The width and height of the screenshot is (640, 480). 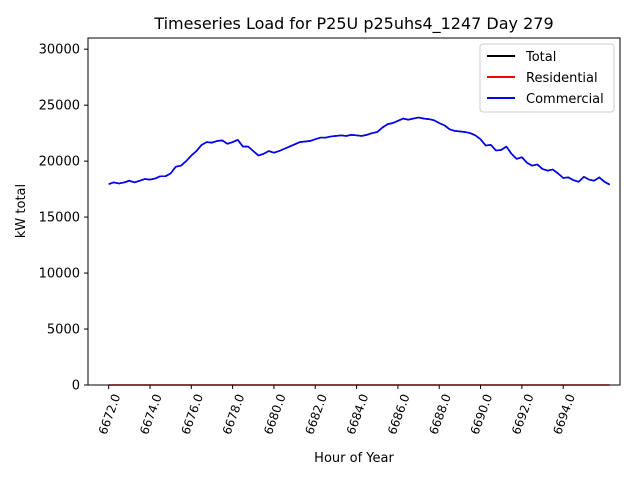 What do you see at coordinates (59, 274) in the screenshot?
I see `y-tick-label: 10000` at bounding box center [59, 274].